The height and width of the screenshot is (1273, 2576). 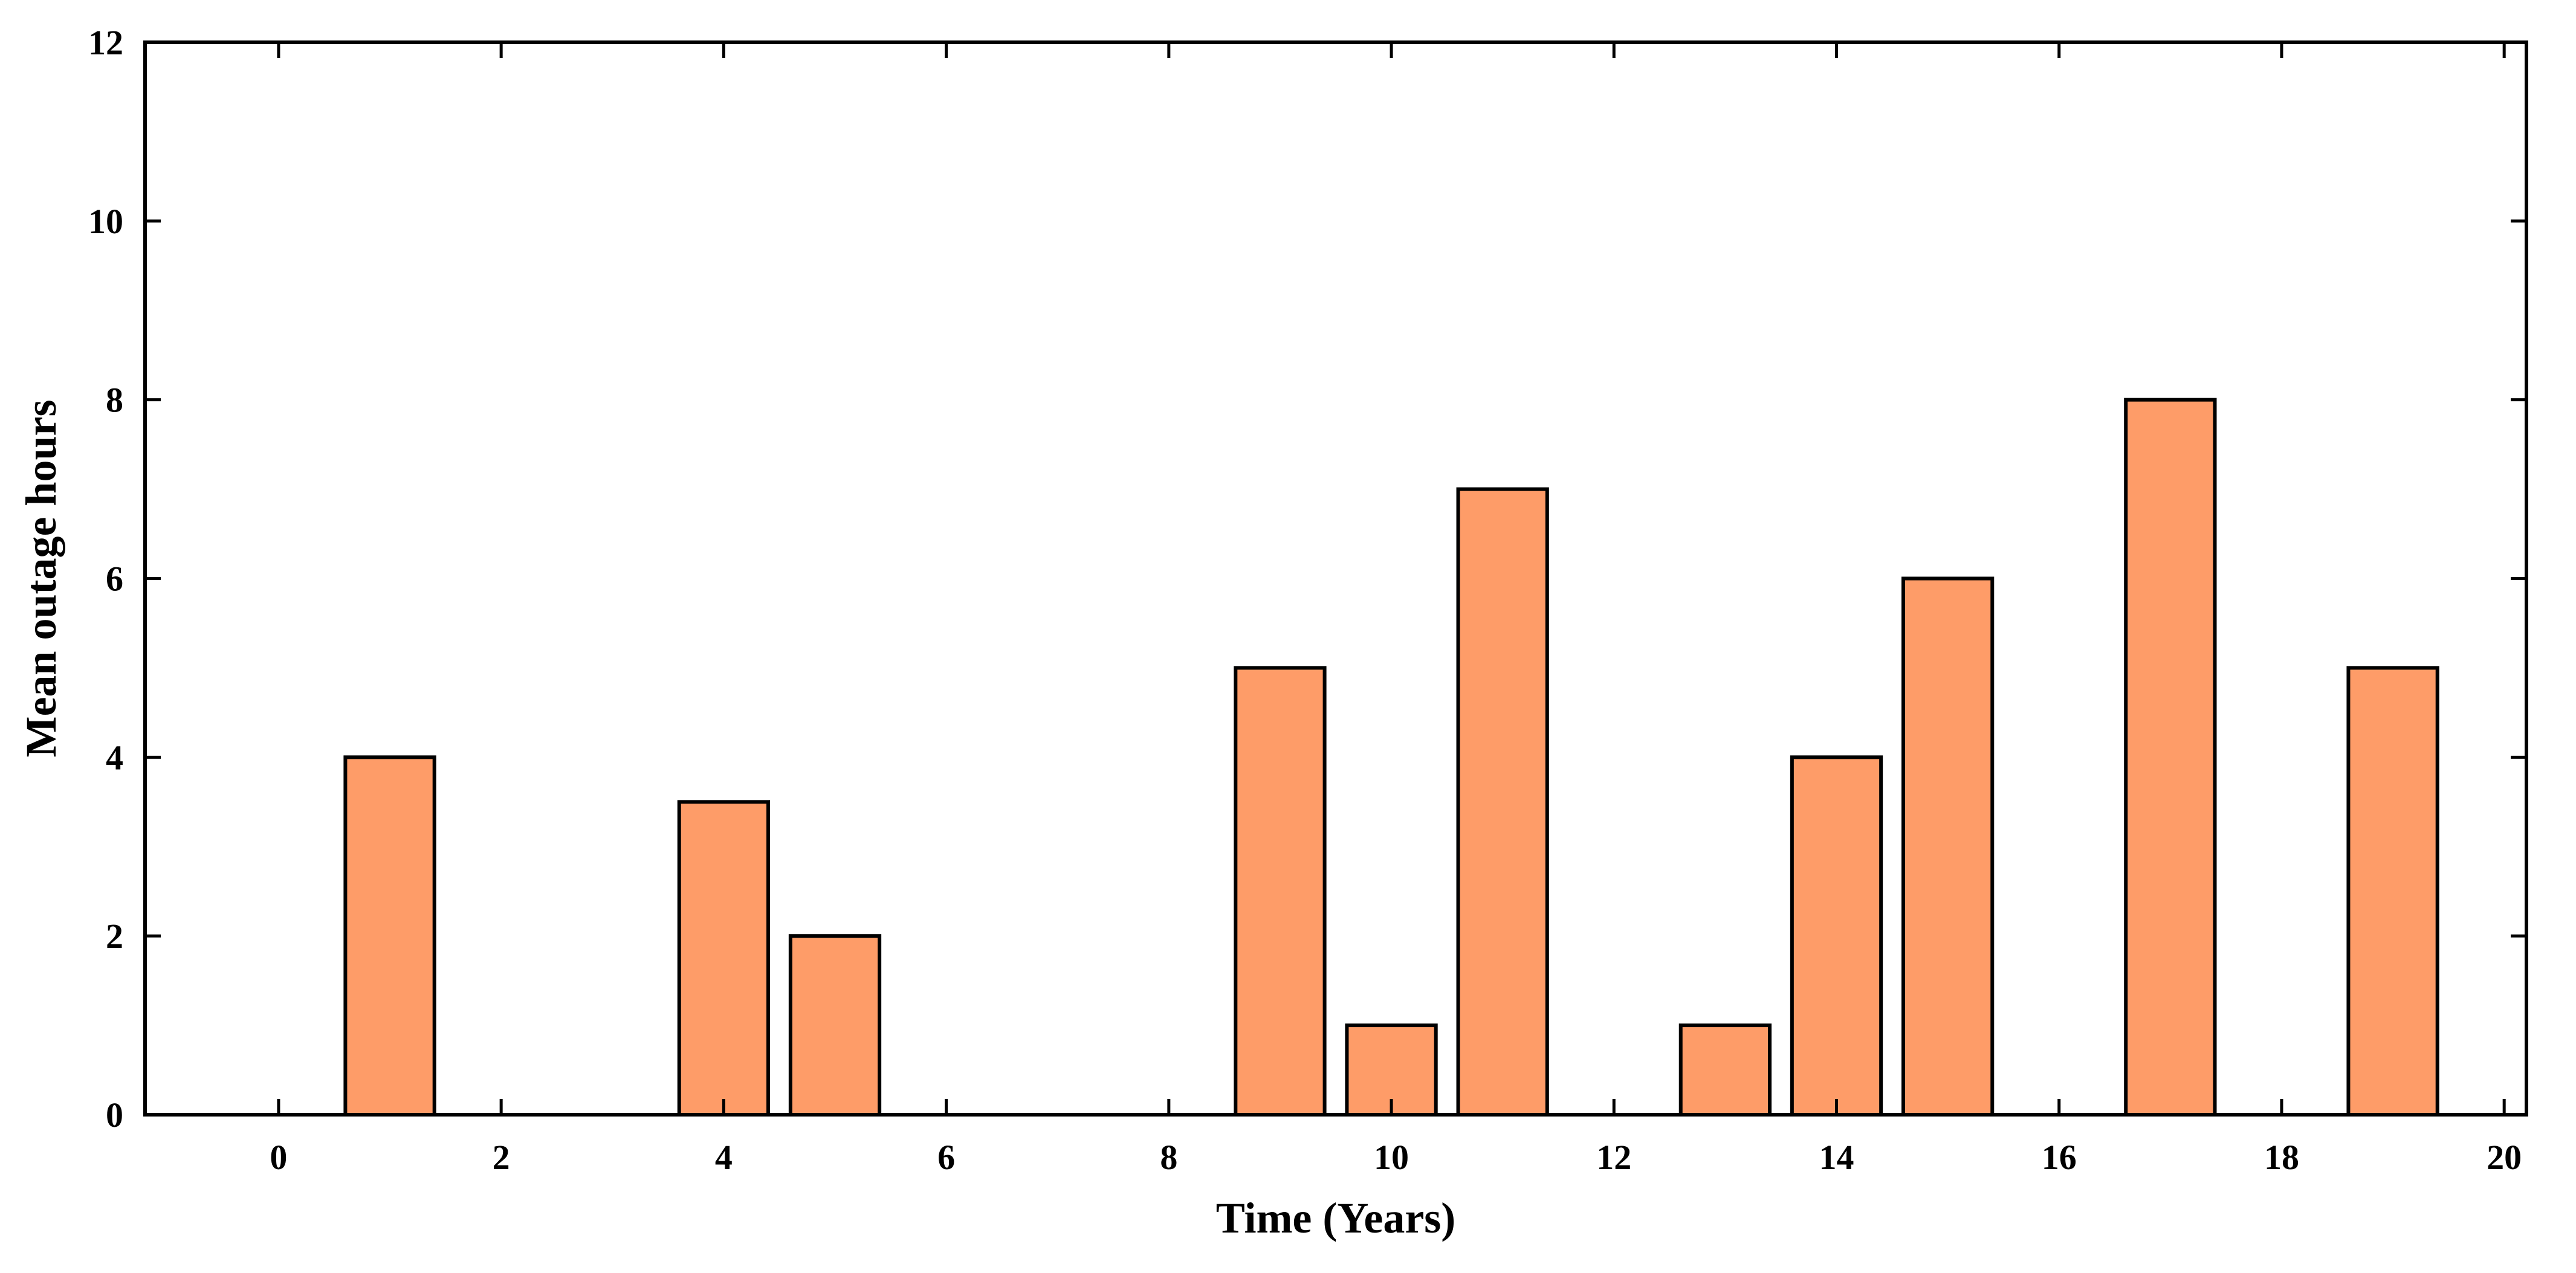 What do you see at coordinates (278, 1157) in the screenshot?
I see `x-tick-label: 0` at bounding box center [278, 1157].